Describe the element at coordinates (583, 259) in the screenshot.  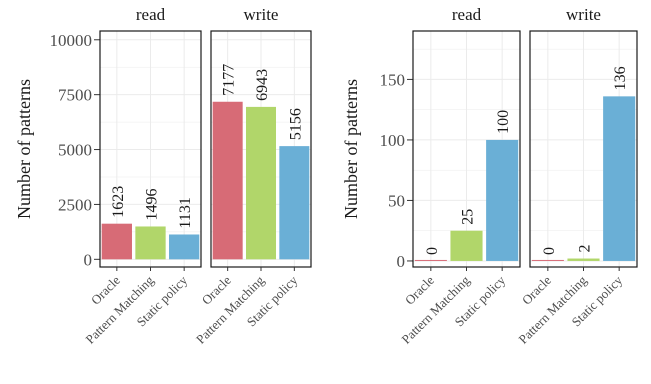
I see `chart2-write-bar-pattern-matching` at that location.